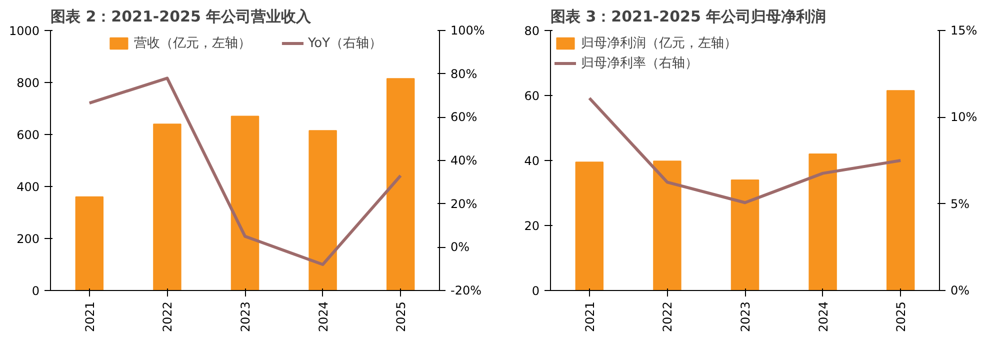  I want to click on chart-title: 图表 3：2021-2025 年公司归母净利润, so click(688, 17).